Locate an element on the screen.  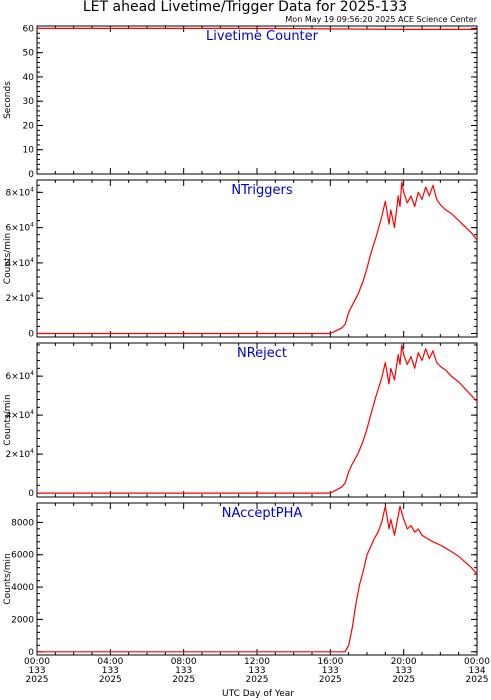
y-axis-label: Seconds is located at coordinates (8, 100).